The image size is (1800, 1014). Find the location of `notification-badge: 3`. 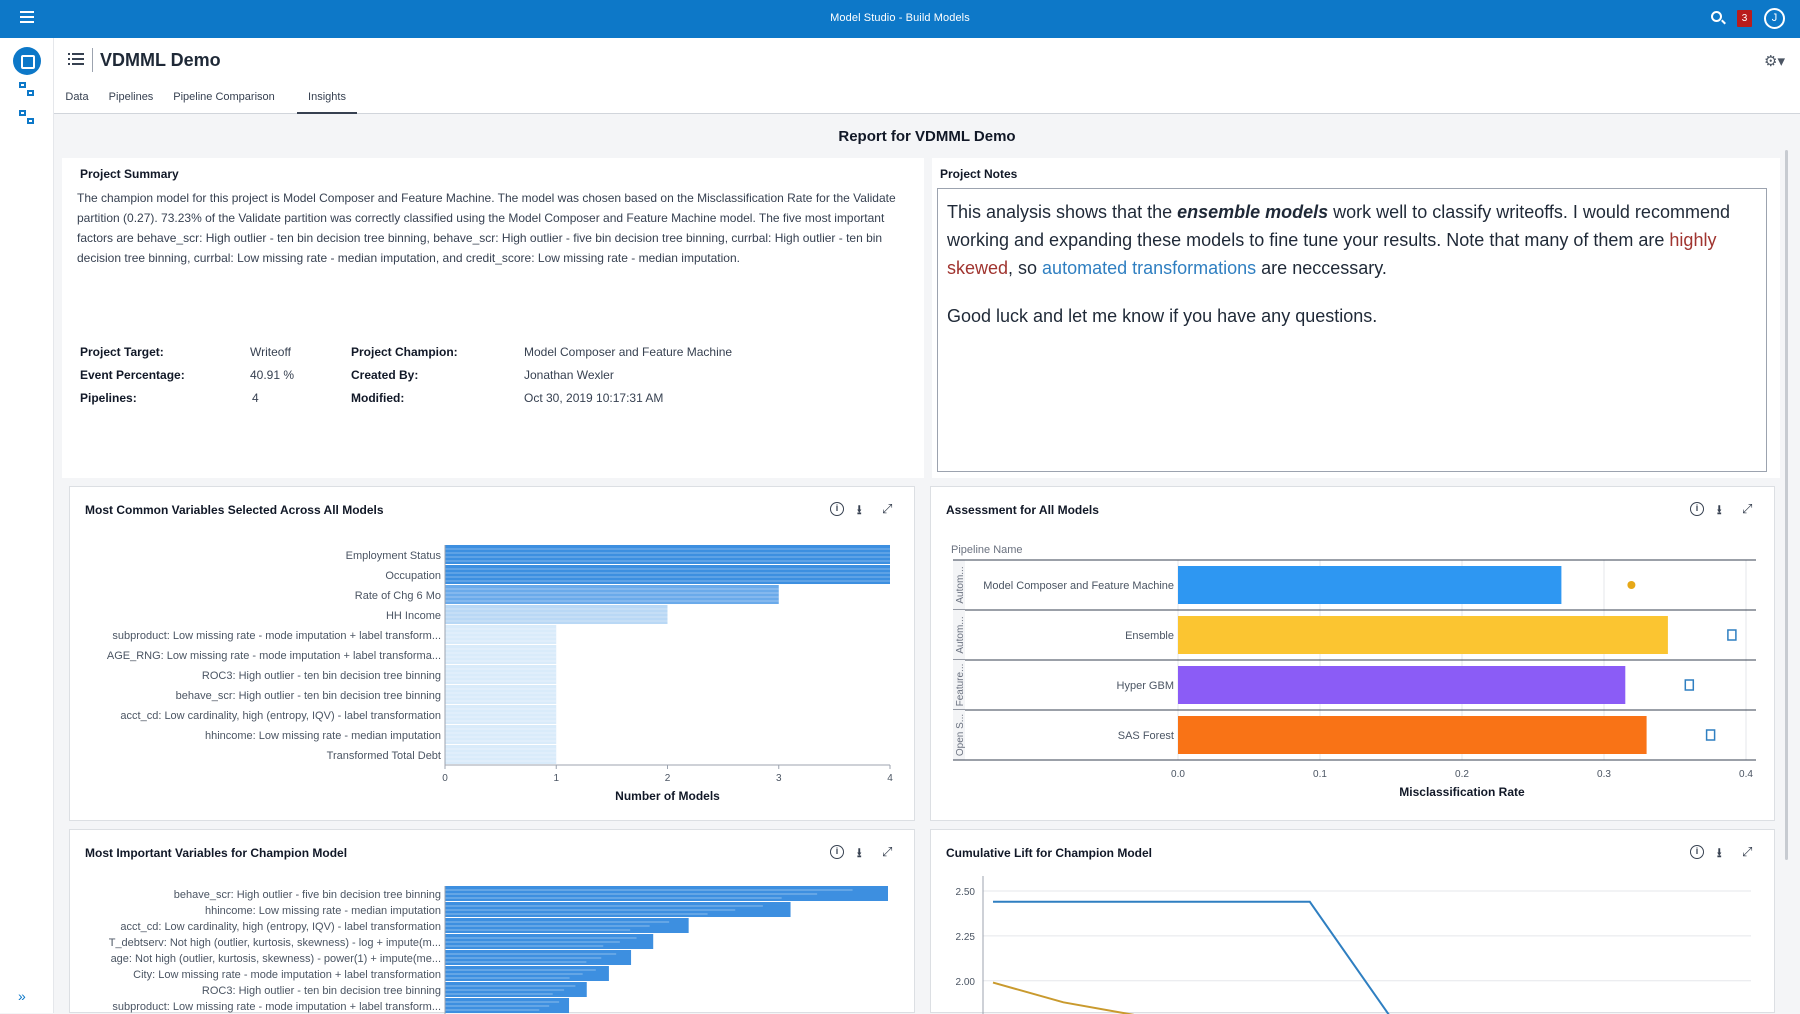

notification-badge: 3 is located at coordinates (1744, 18).